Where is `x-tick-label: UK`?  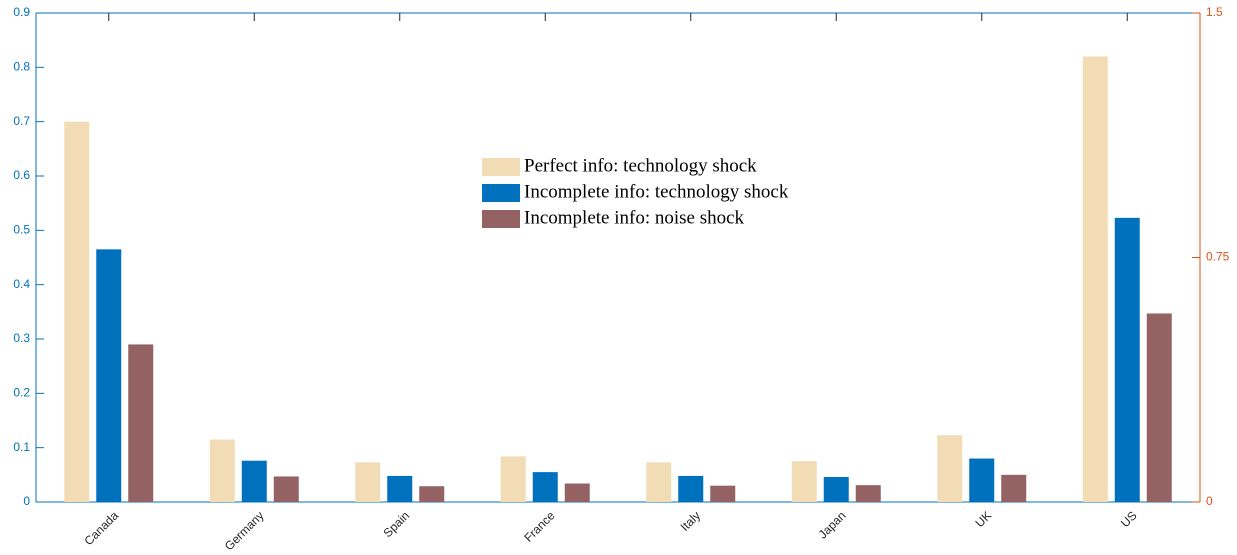 x-tick-label: UK is located at coordinates (983, 519).